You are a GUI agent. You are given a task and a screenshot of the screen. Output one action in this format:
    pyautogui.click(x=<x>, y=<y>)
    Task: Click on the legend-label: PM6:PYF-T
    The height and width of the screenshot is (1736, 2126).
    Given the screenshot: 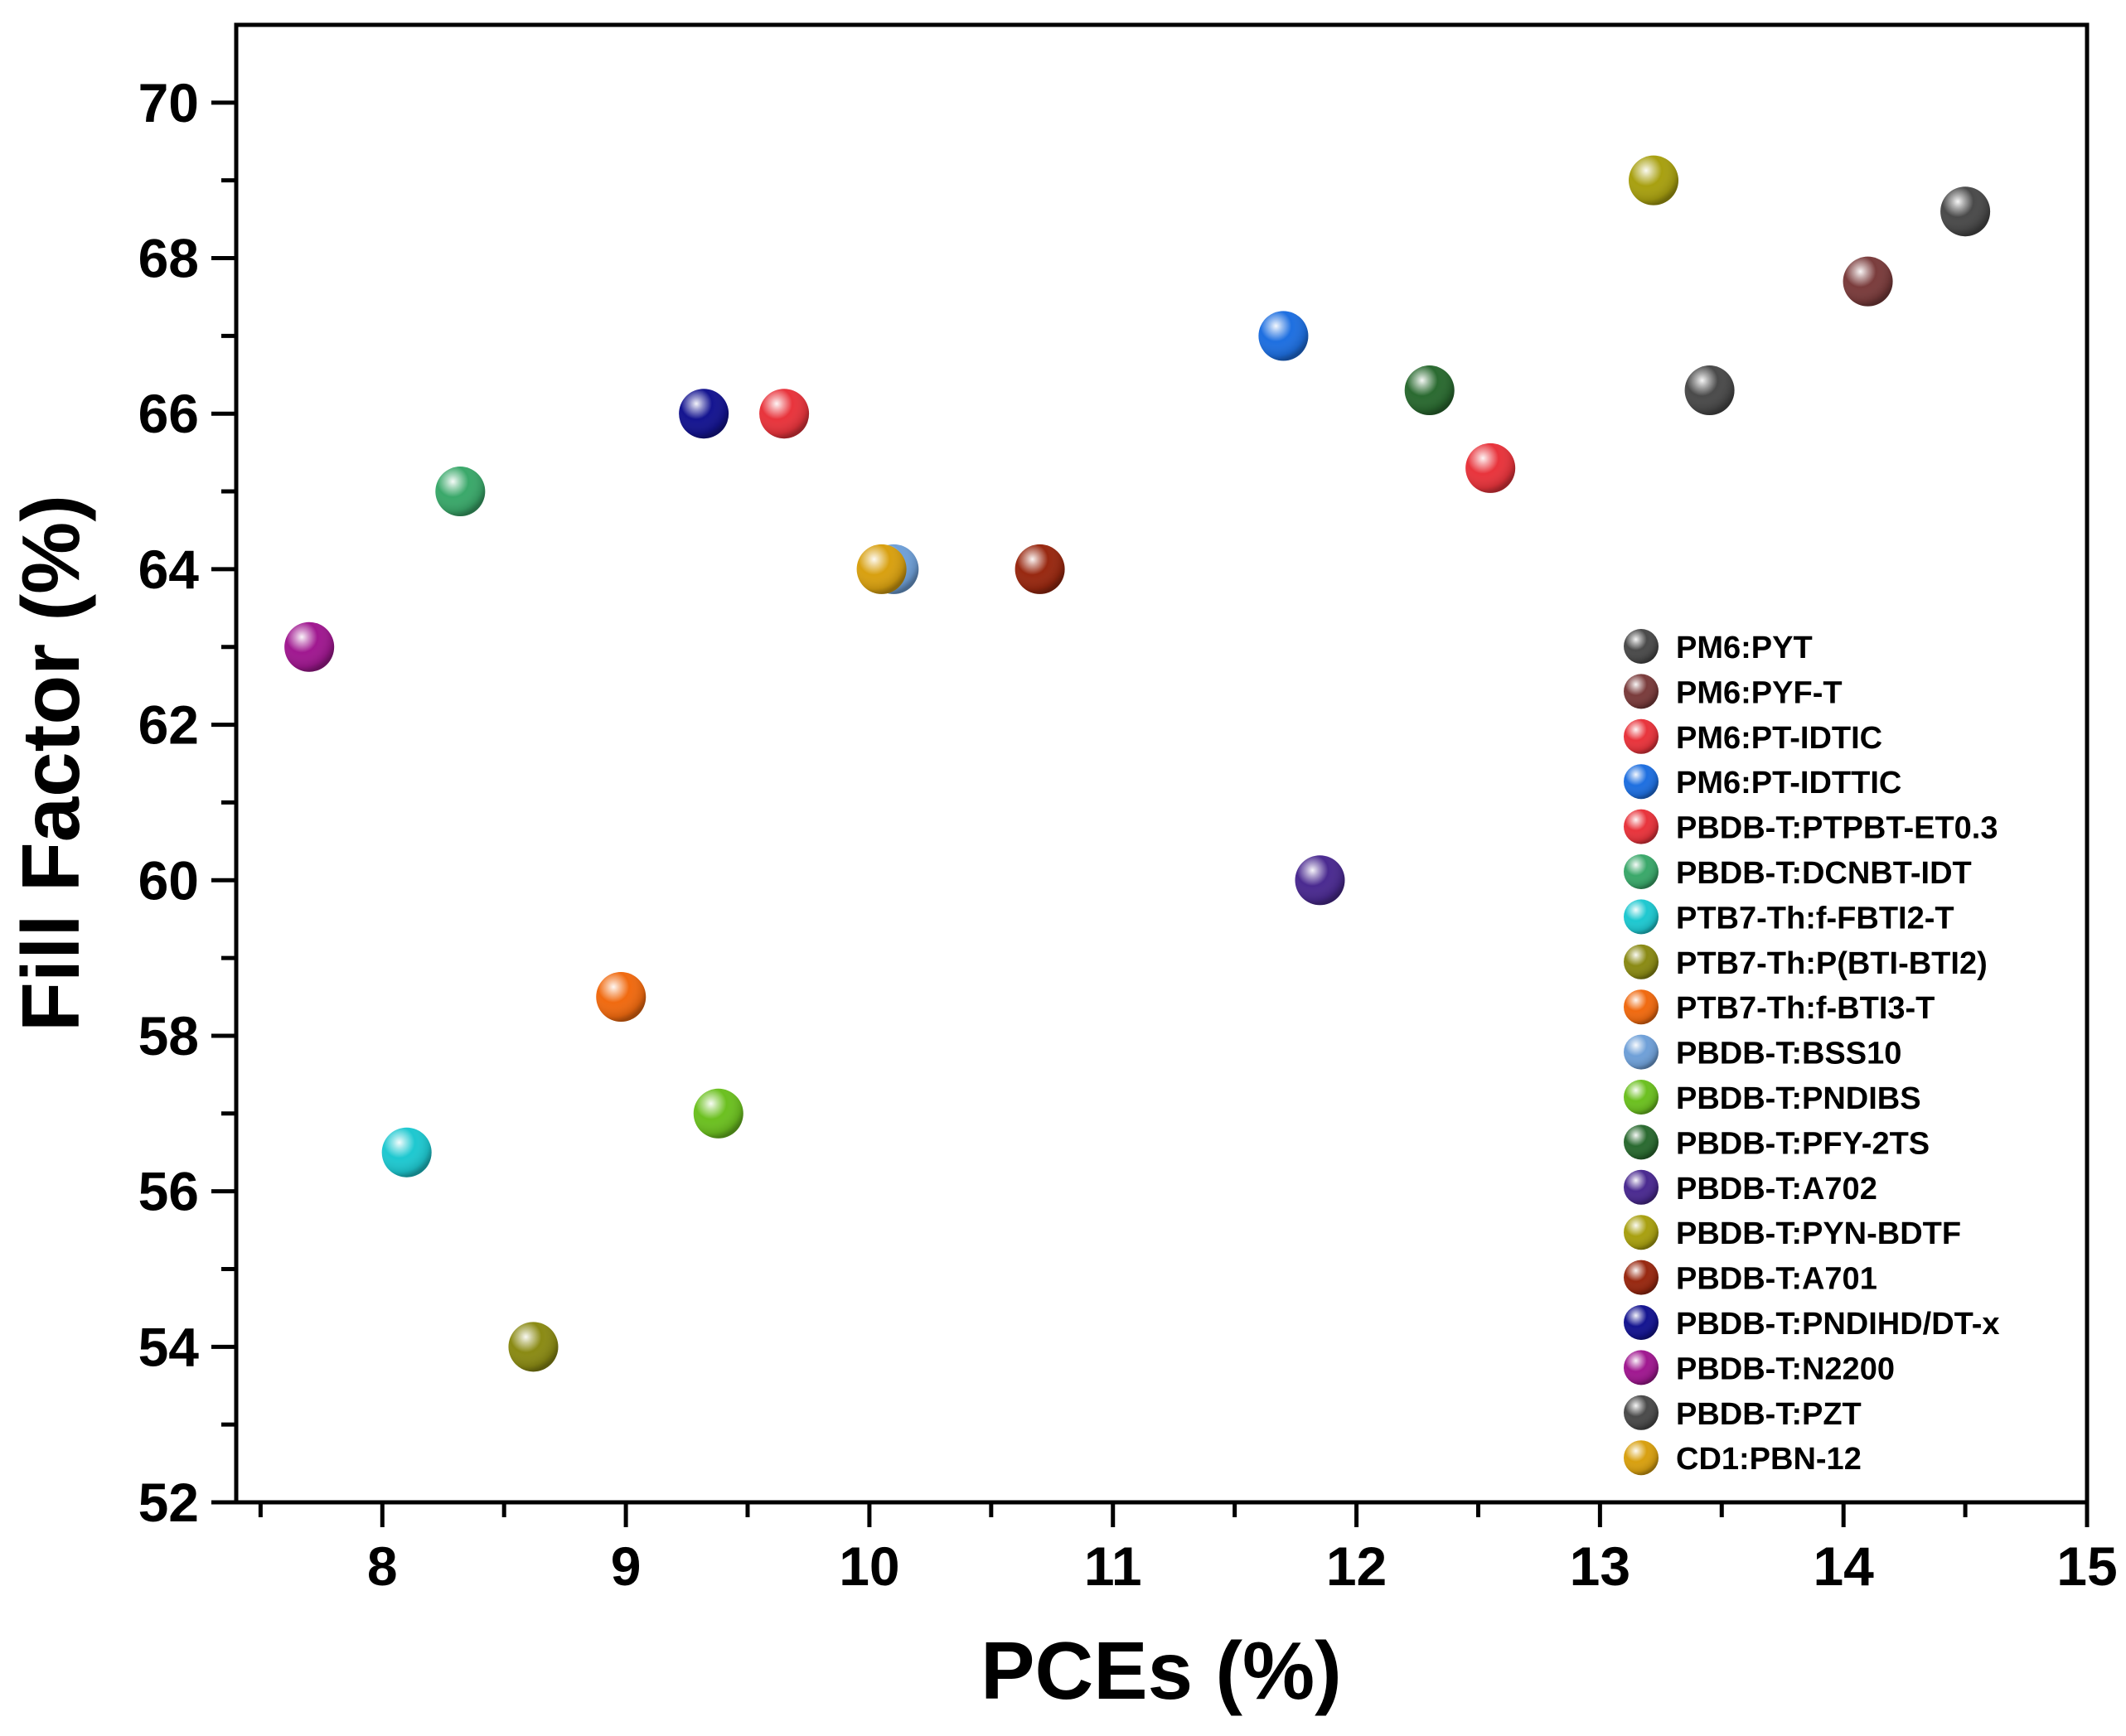 What is the action you would take?
    pyautogui.click(x=1759, y=692)
    